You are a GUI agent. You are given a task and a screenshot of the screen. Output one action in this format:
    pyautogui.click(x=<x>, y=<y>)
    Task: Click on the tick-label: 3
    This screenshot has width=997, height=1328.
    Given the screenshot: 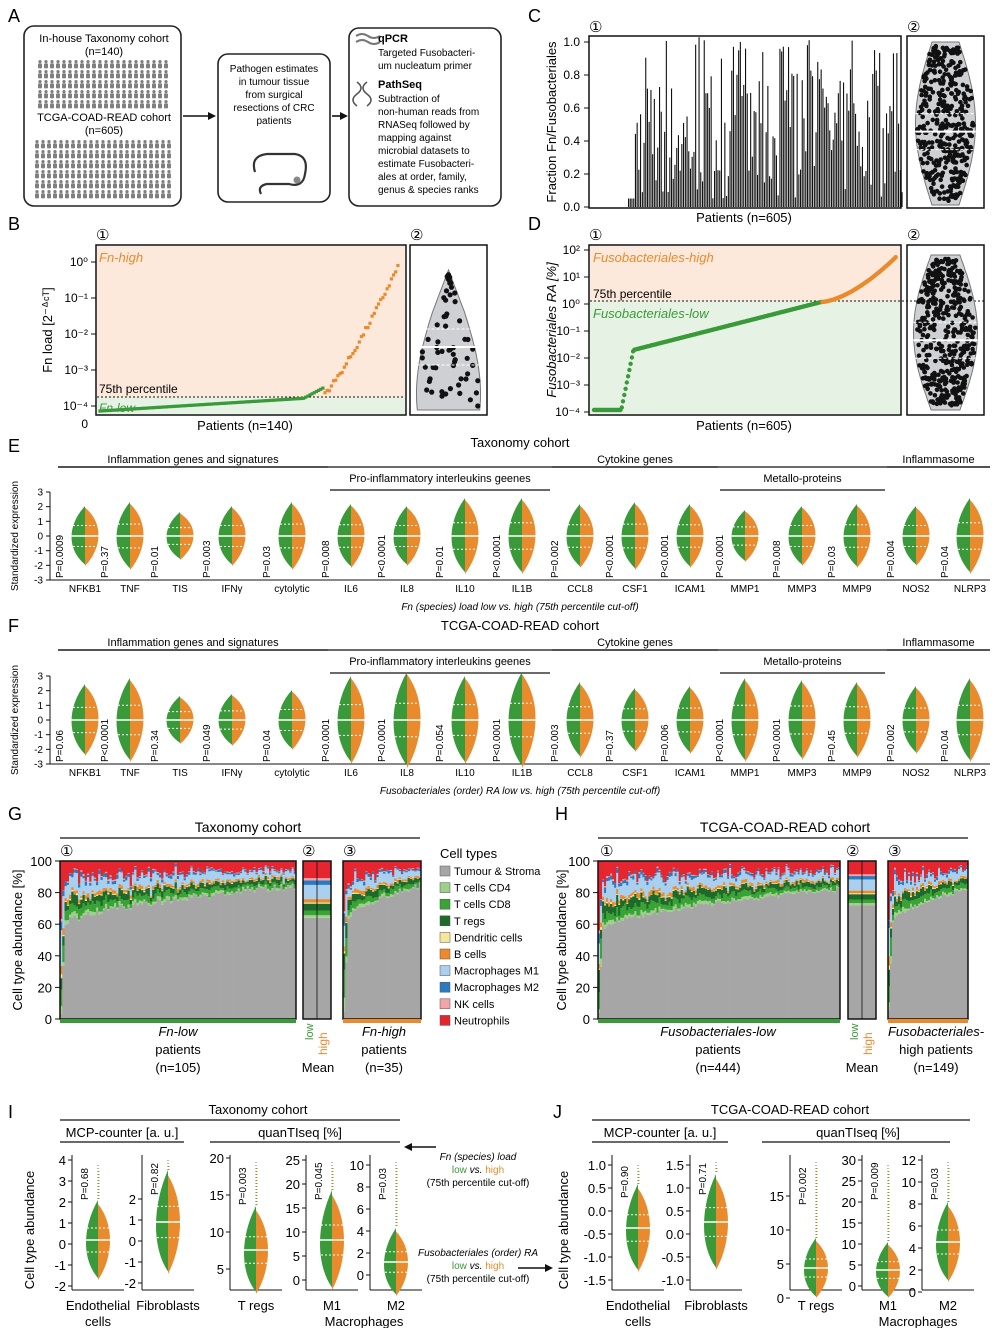 What is the action you would take?
    pyautogui.click(x=40, y=677)
    